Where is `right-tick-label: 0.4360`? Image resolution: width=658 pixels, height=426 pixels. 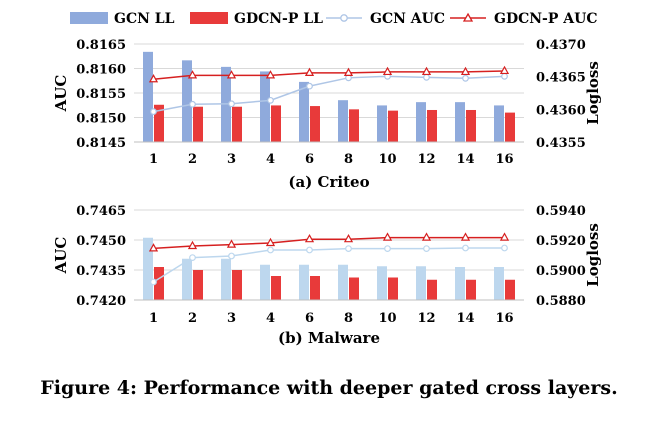
right-tick-label: 0.4360 is located at coordinates (561, 110).